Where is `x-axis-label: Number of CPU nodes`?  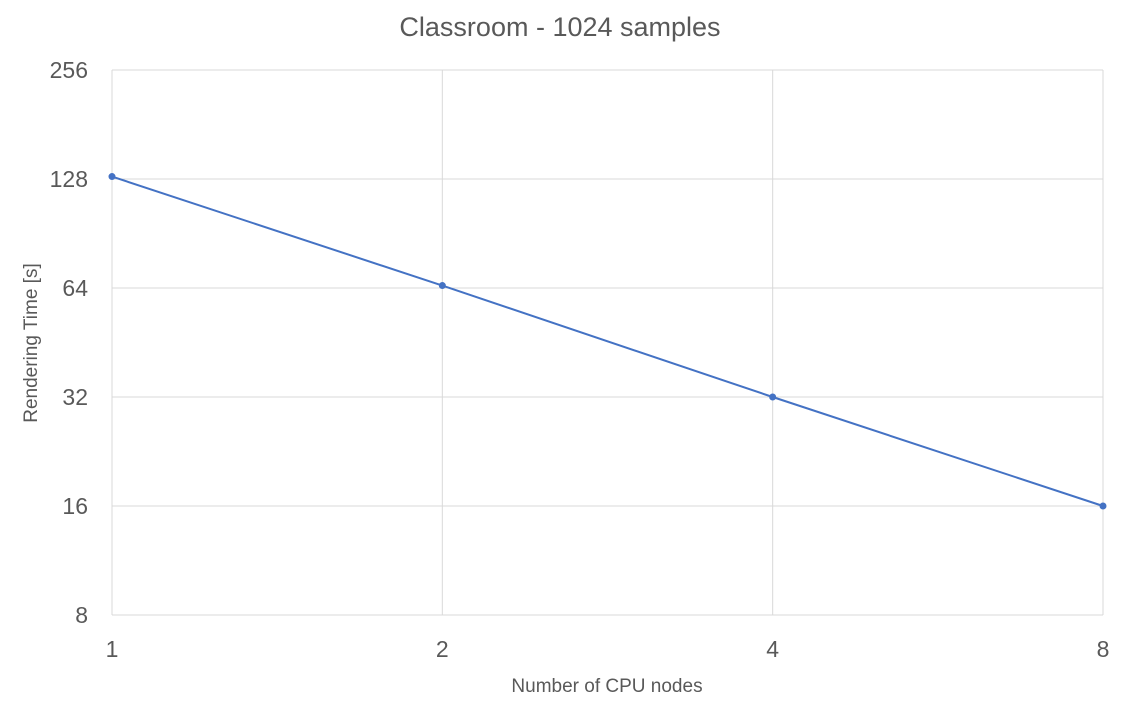 x-axis-label: Number of CPU nodes is located at coordinates (606, 686).